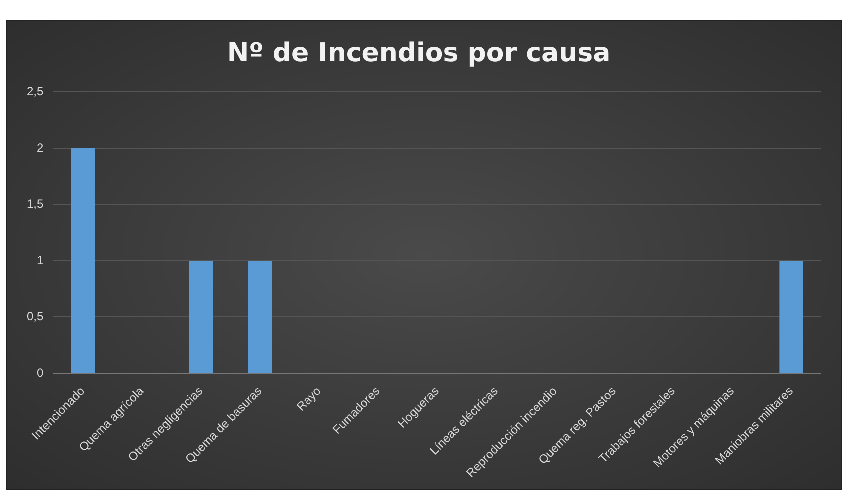 Image resolution: width=846 pixels, height=493 pixels. What do you see at coordinates (35, 204) in the screenshot?
I see `y-tick-label: 1,5` at bounding box center [35, 204].